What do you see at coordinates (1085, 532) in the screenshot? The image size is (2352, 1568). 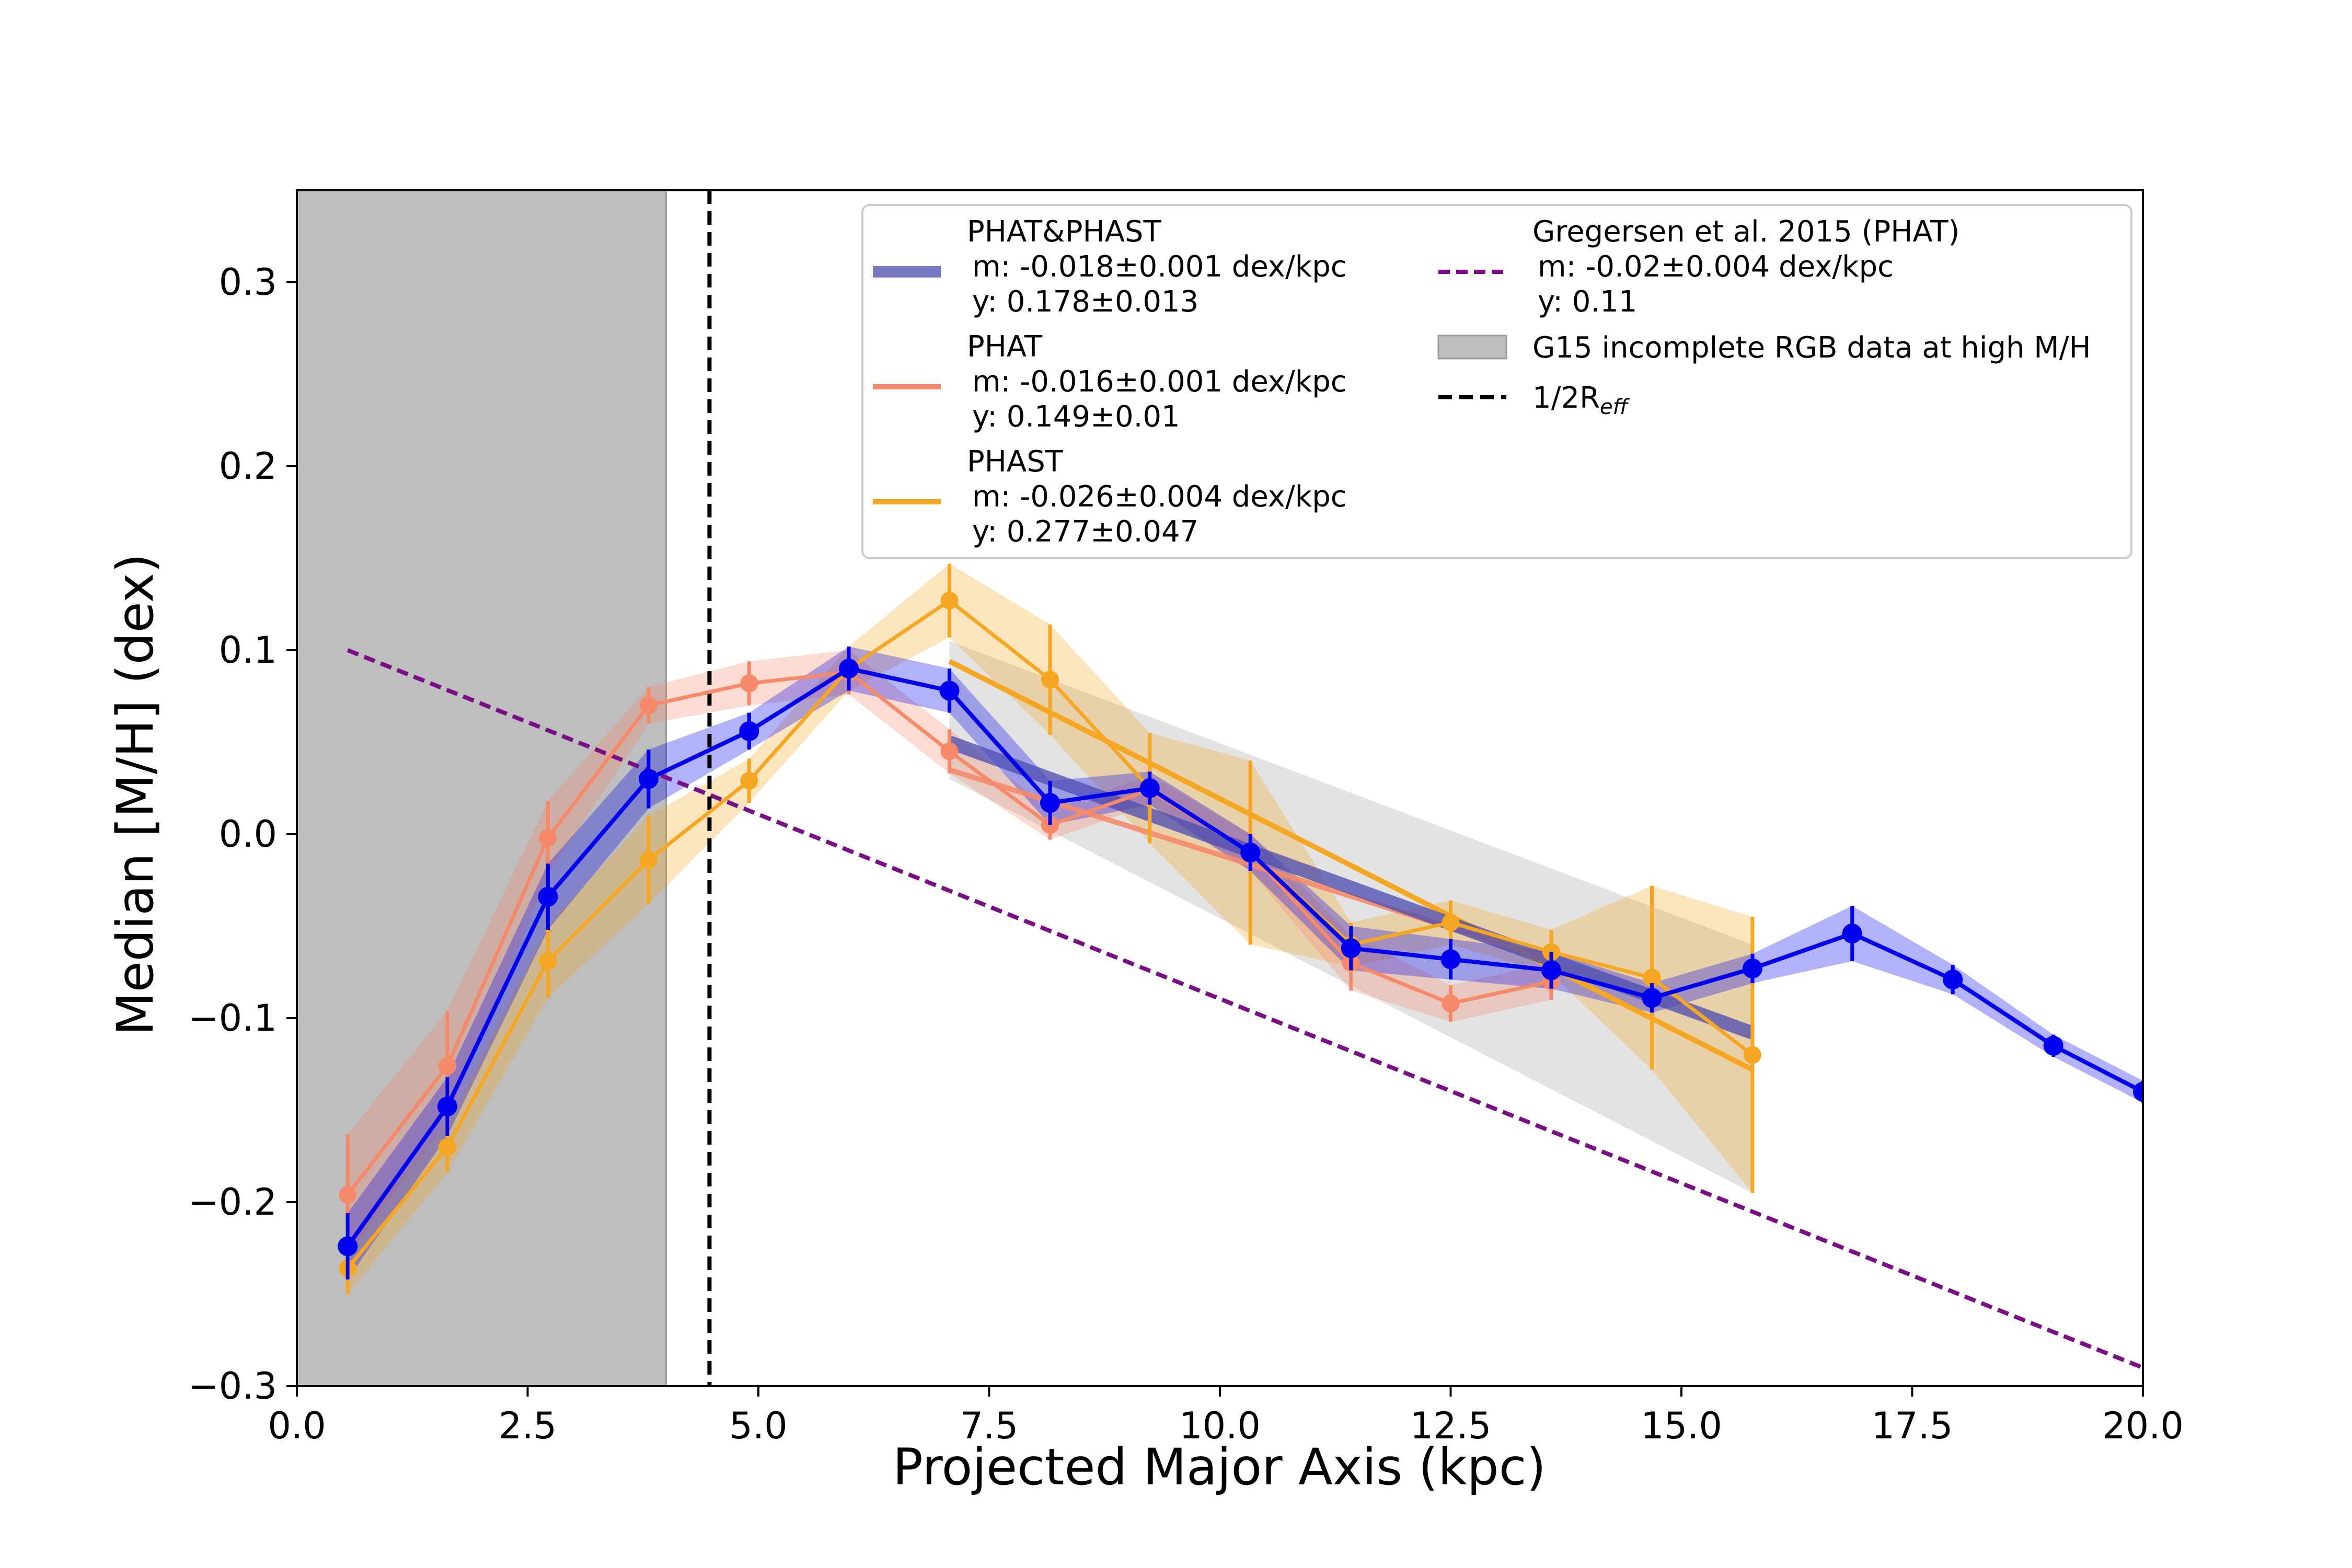 I see `legend-phast-intercept: y: 0.277±0.047` at bounding box center [1085, 532].